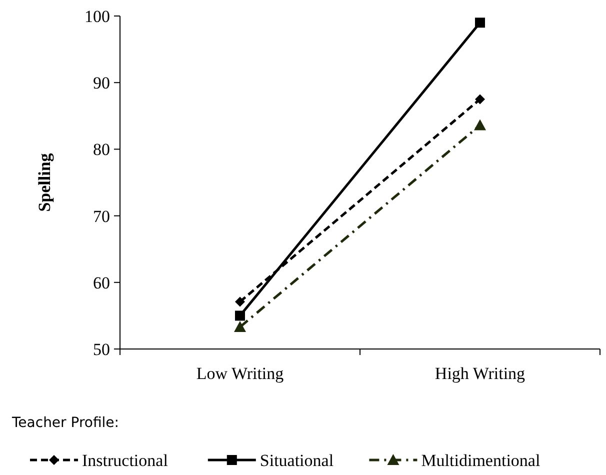 The image size is (606, 475). I want to click on legend-title: Teacher Profile:, so click(65, 423).